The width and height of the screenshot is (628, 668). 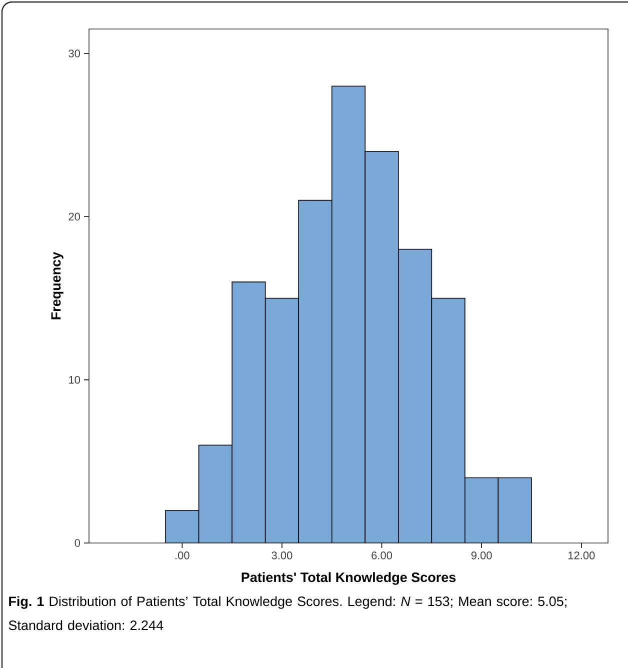 I want to click on x-tick-label: 6.00, so click(x=382, y=556).